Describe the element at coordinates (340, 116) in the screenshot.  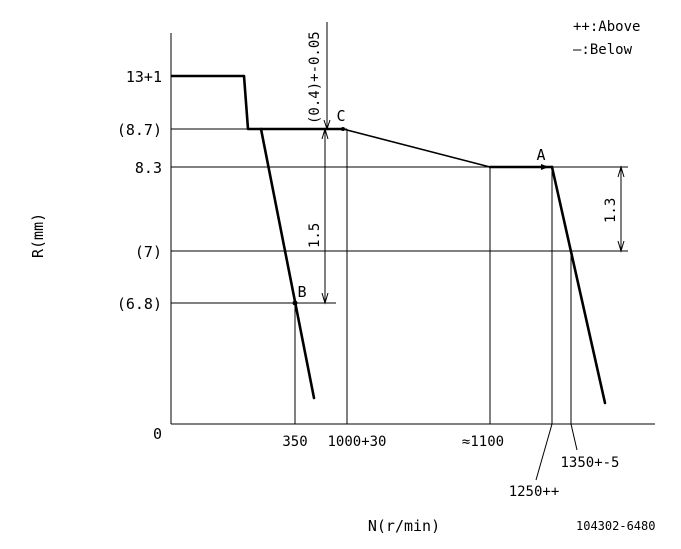
I see `point-c-label: C` at that location.